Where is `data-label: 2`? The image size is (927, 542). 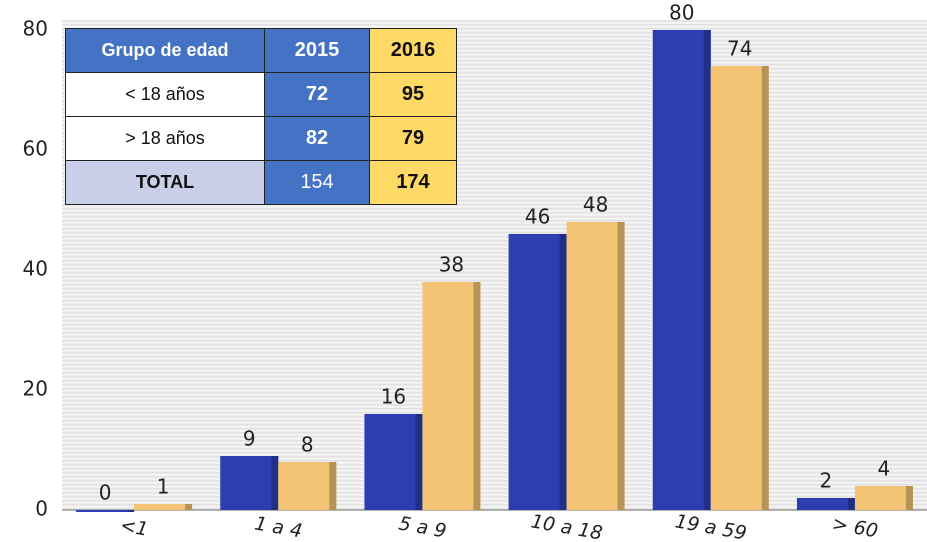
data-label: 2 is located at coordinates (826, 481).